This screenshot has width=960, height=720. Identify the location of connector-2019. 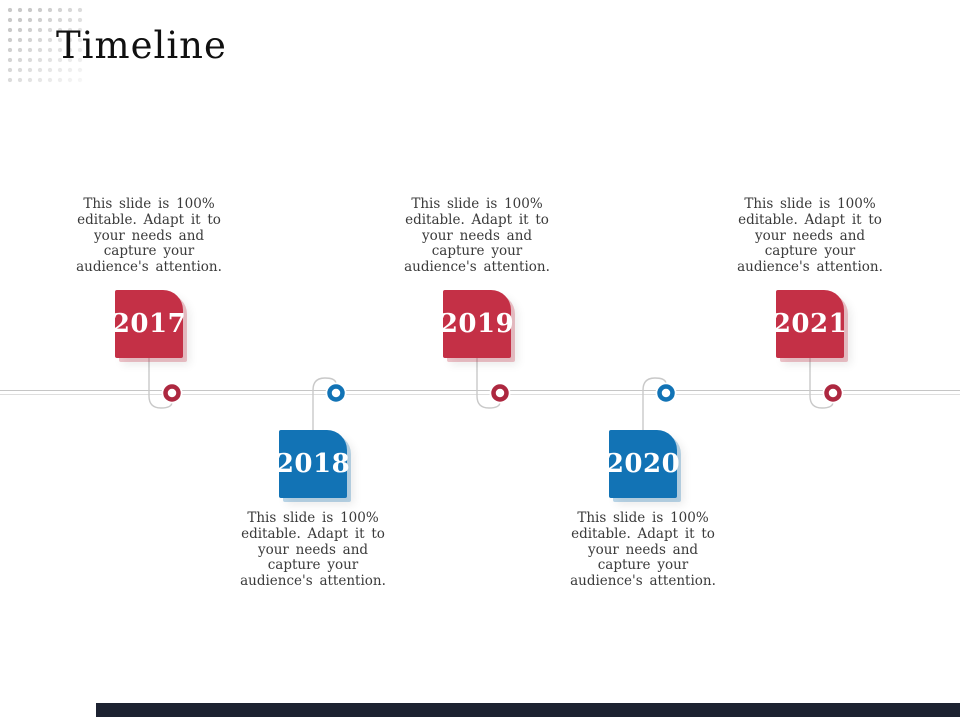
(488, 383).